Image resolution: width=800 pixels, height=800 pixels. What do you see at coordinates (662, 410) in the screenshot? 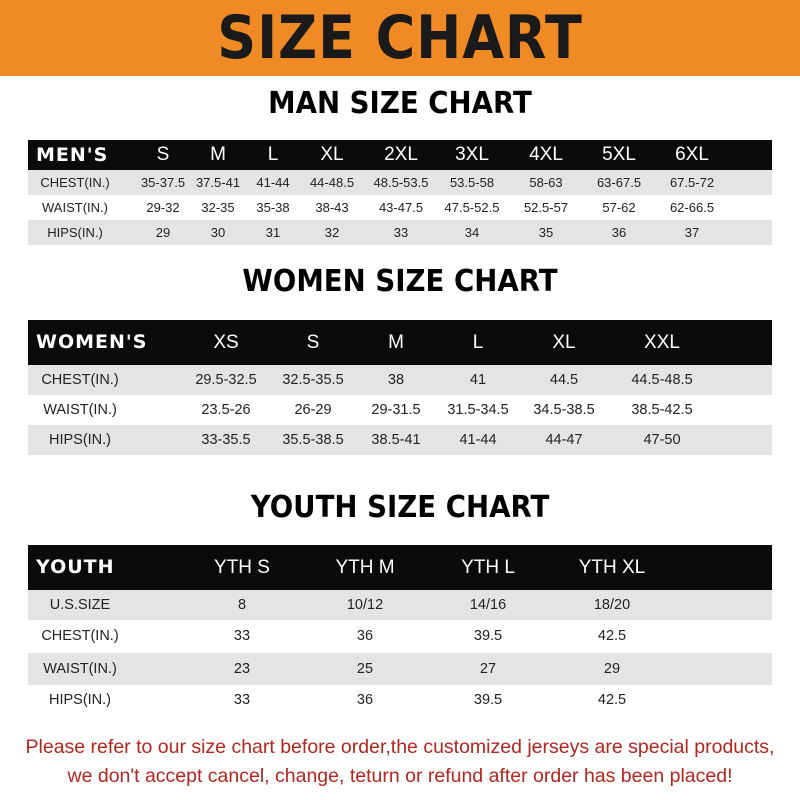
I see `table-cell: 38.5-42.5` at bounding box center [662, 410].